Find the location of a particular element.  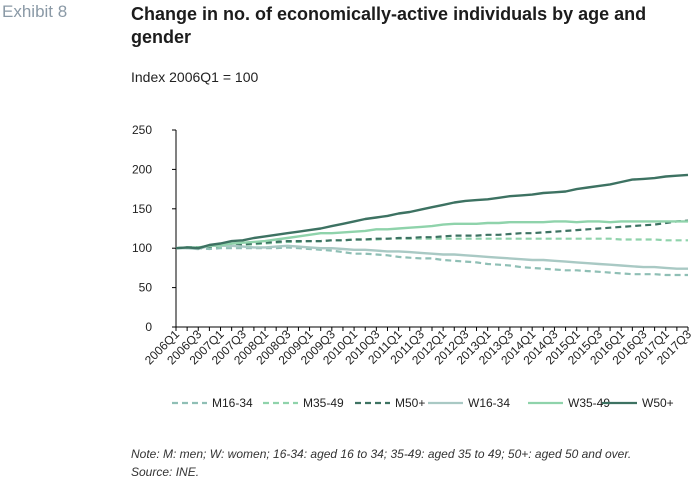

y-tick-label: 150 is located at coordinates (142, 209).